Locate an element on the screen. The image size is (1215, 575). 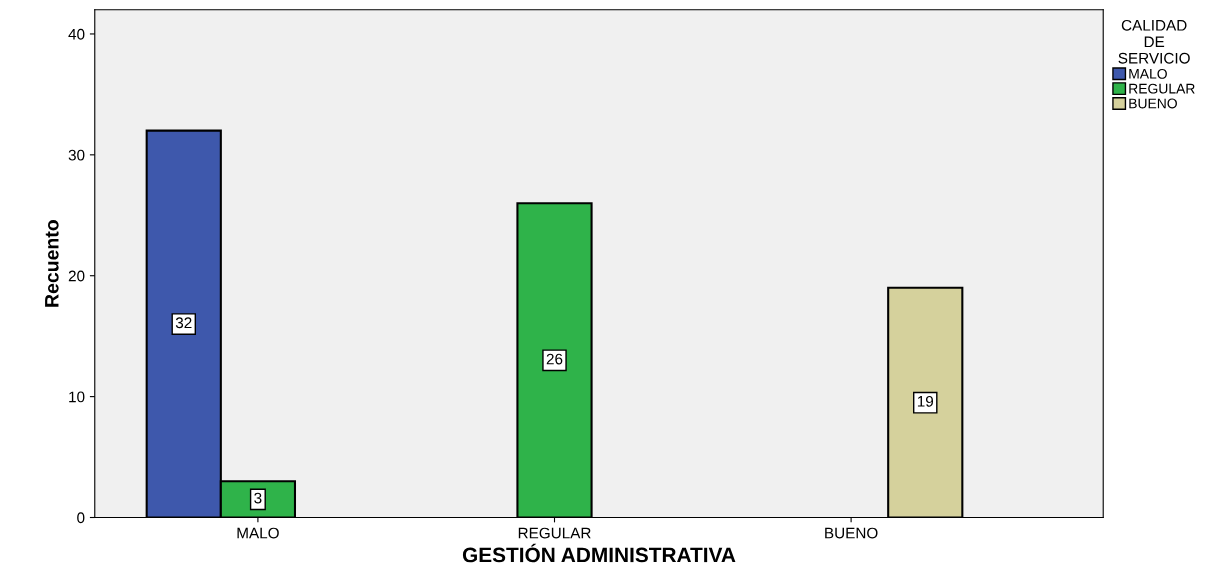
legend-label: MALO is located at coordinates (1148, 73).